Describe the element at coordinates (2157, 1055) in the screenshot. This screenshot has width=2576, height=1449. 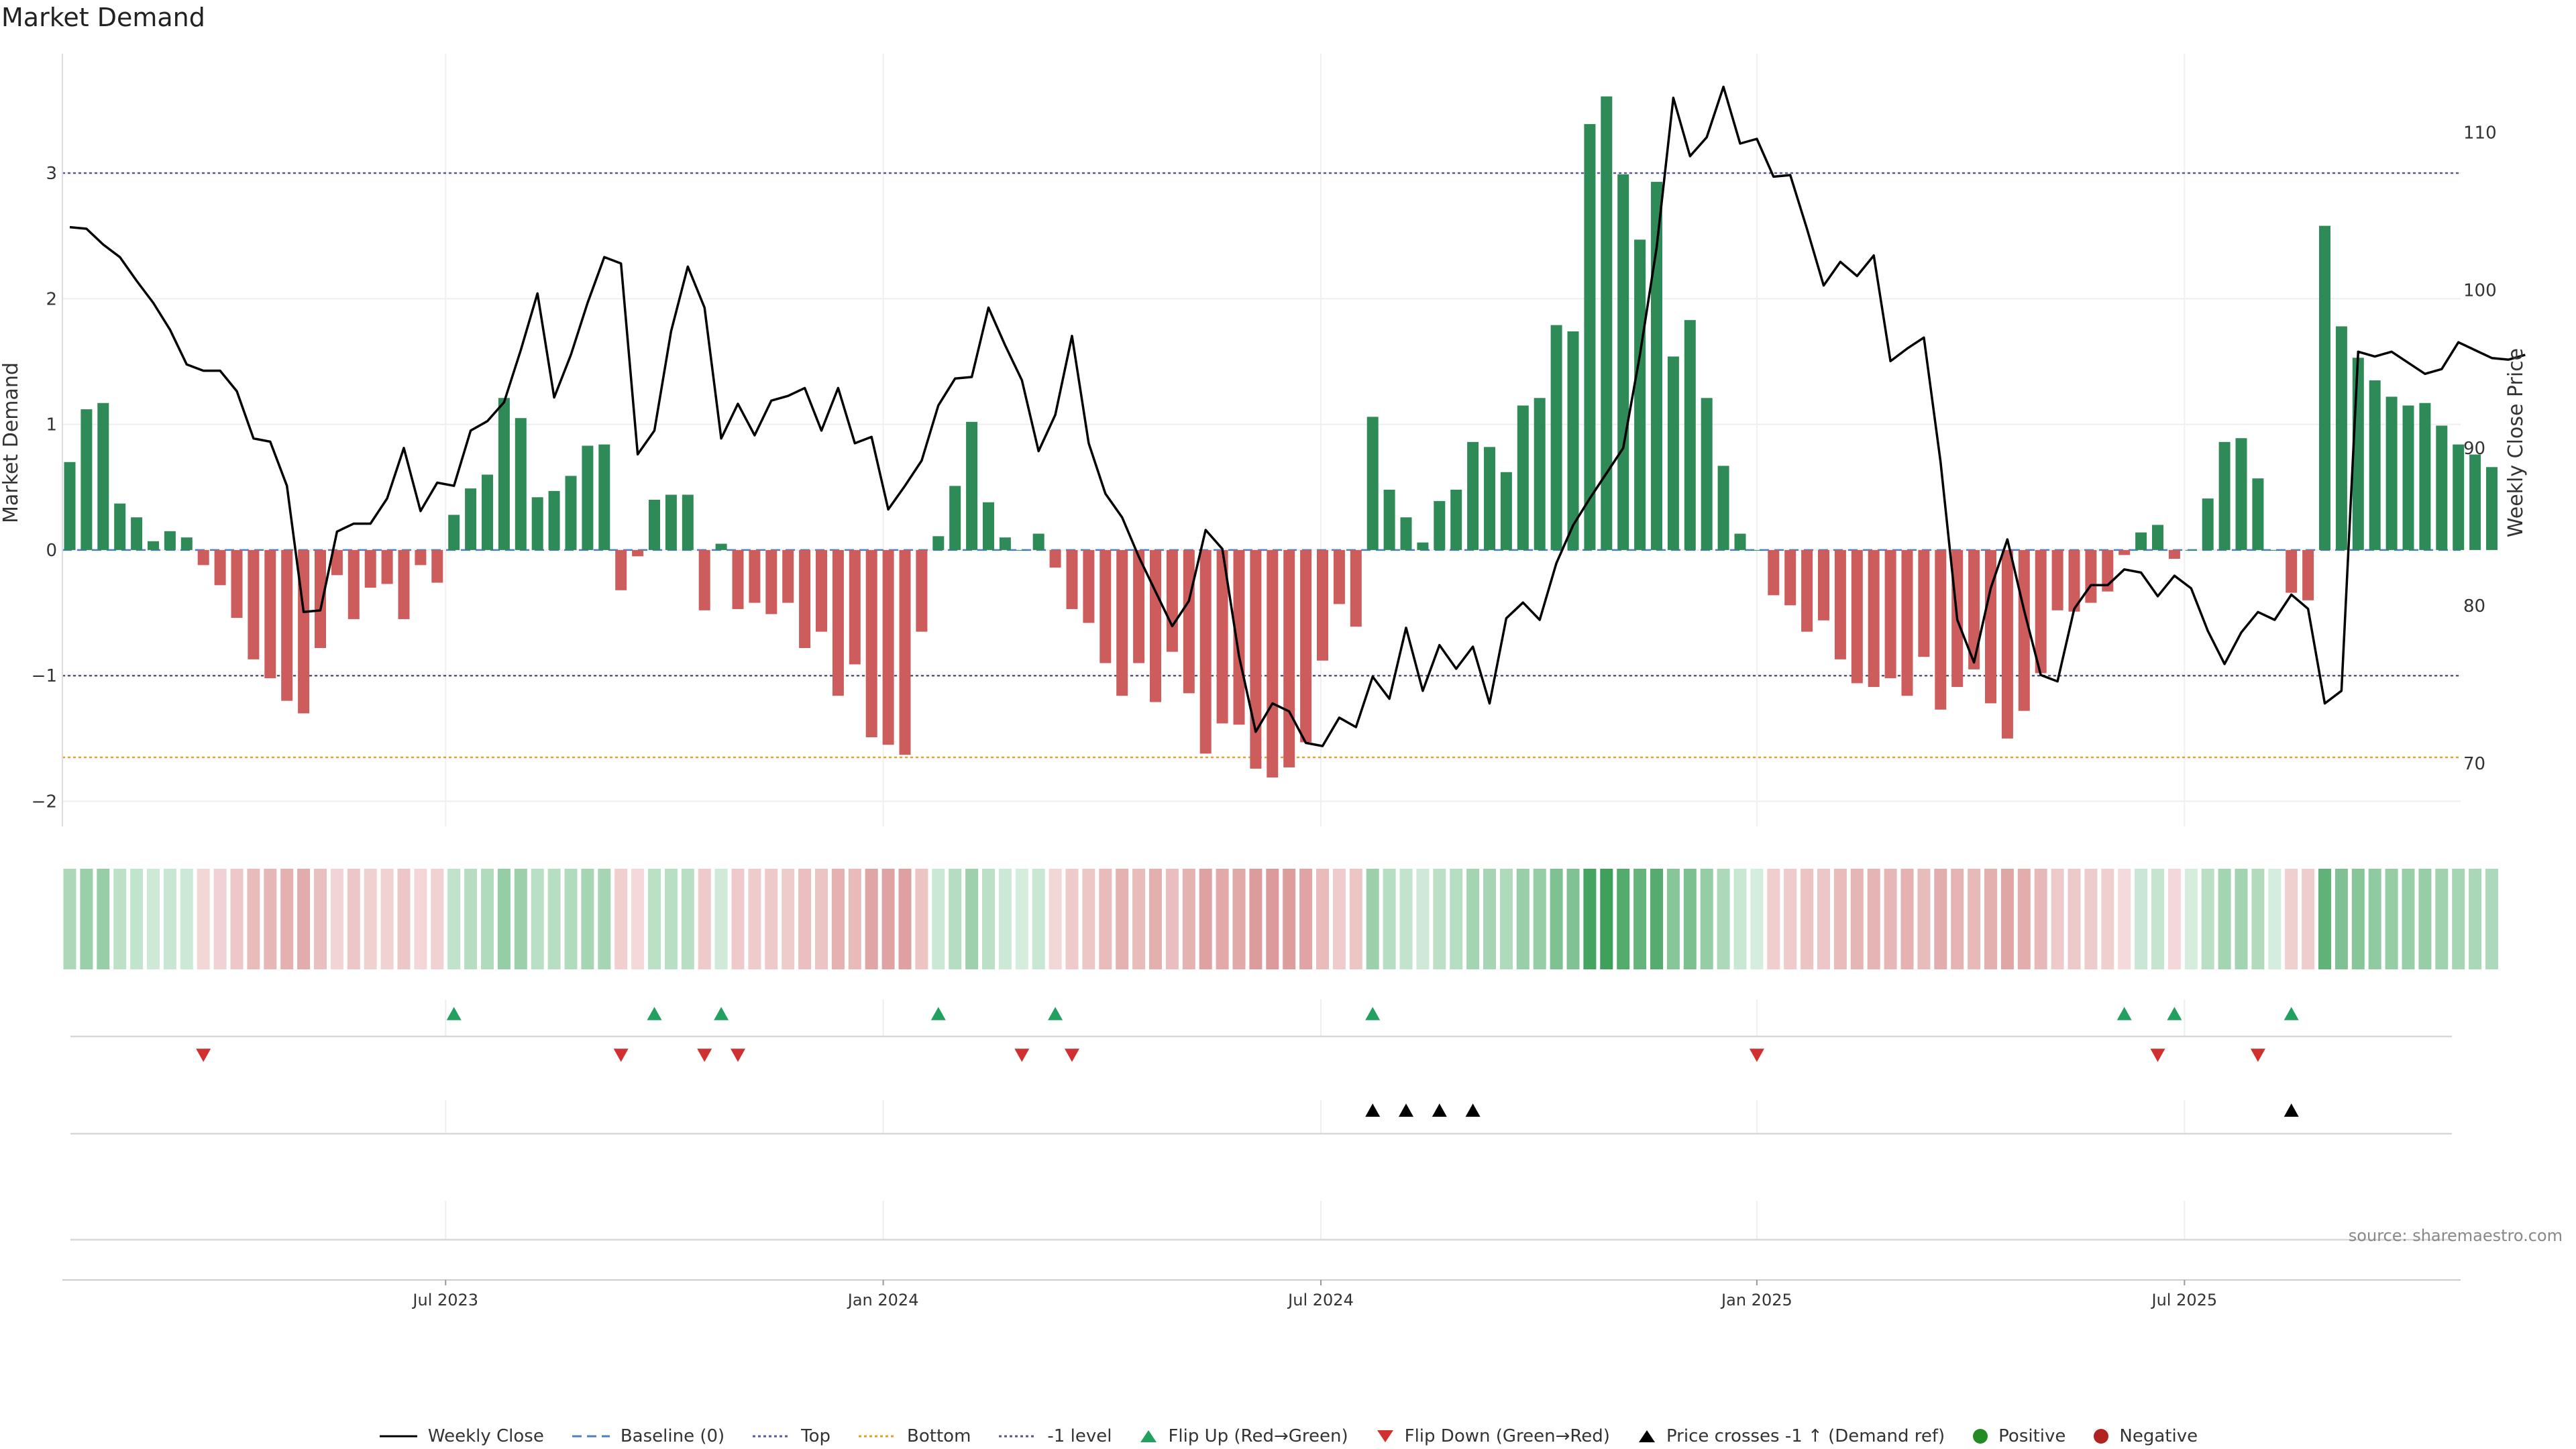
I see `flip-down-marker` at that location.